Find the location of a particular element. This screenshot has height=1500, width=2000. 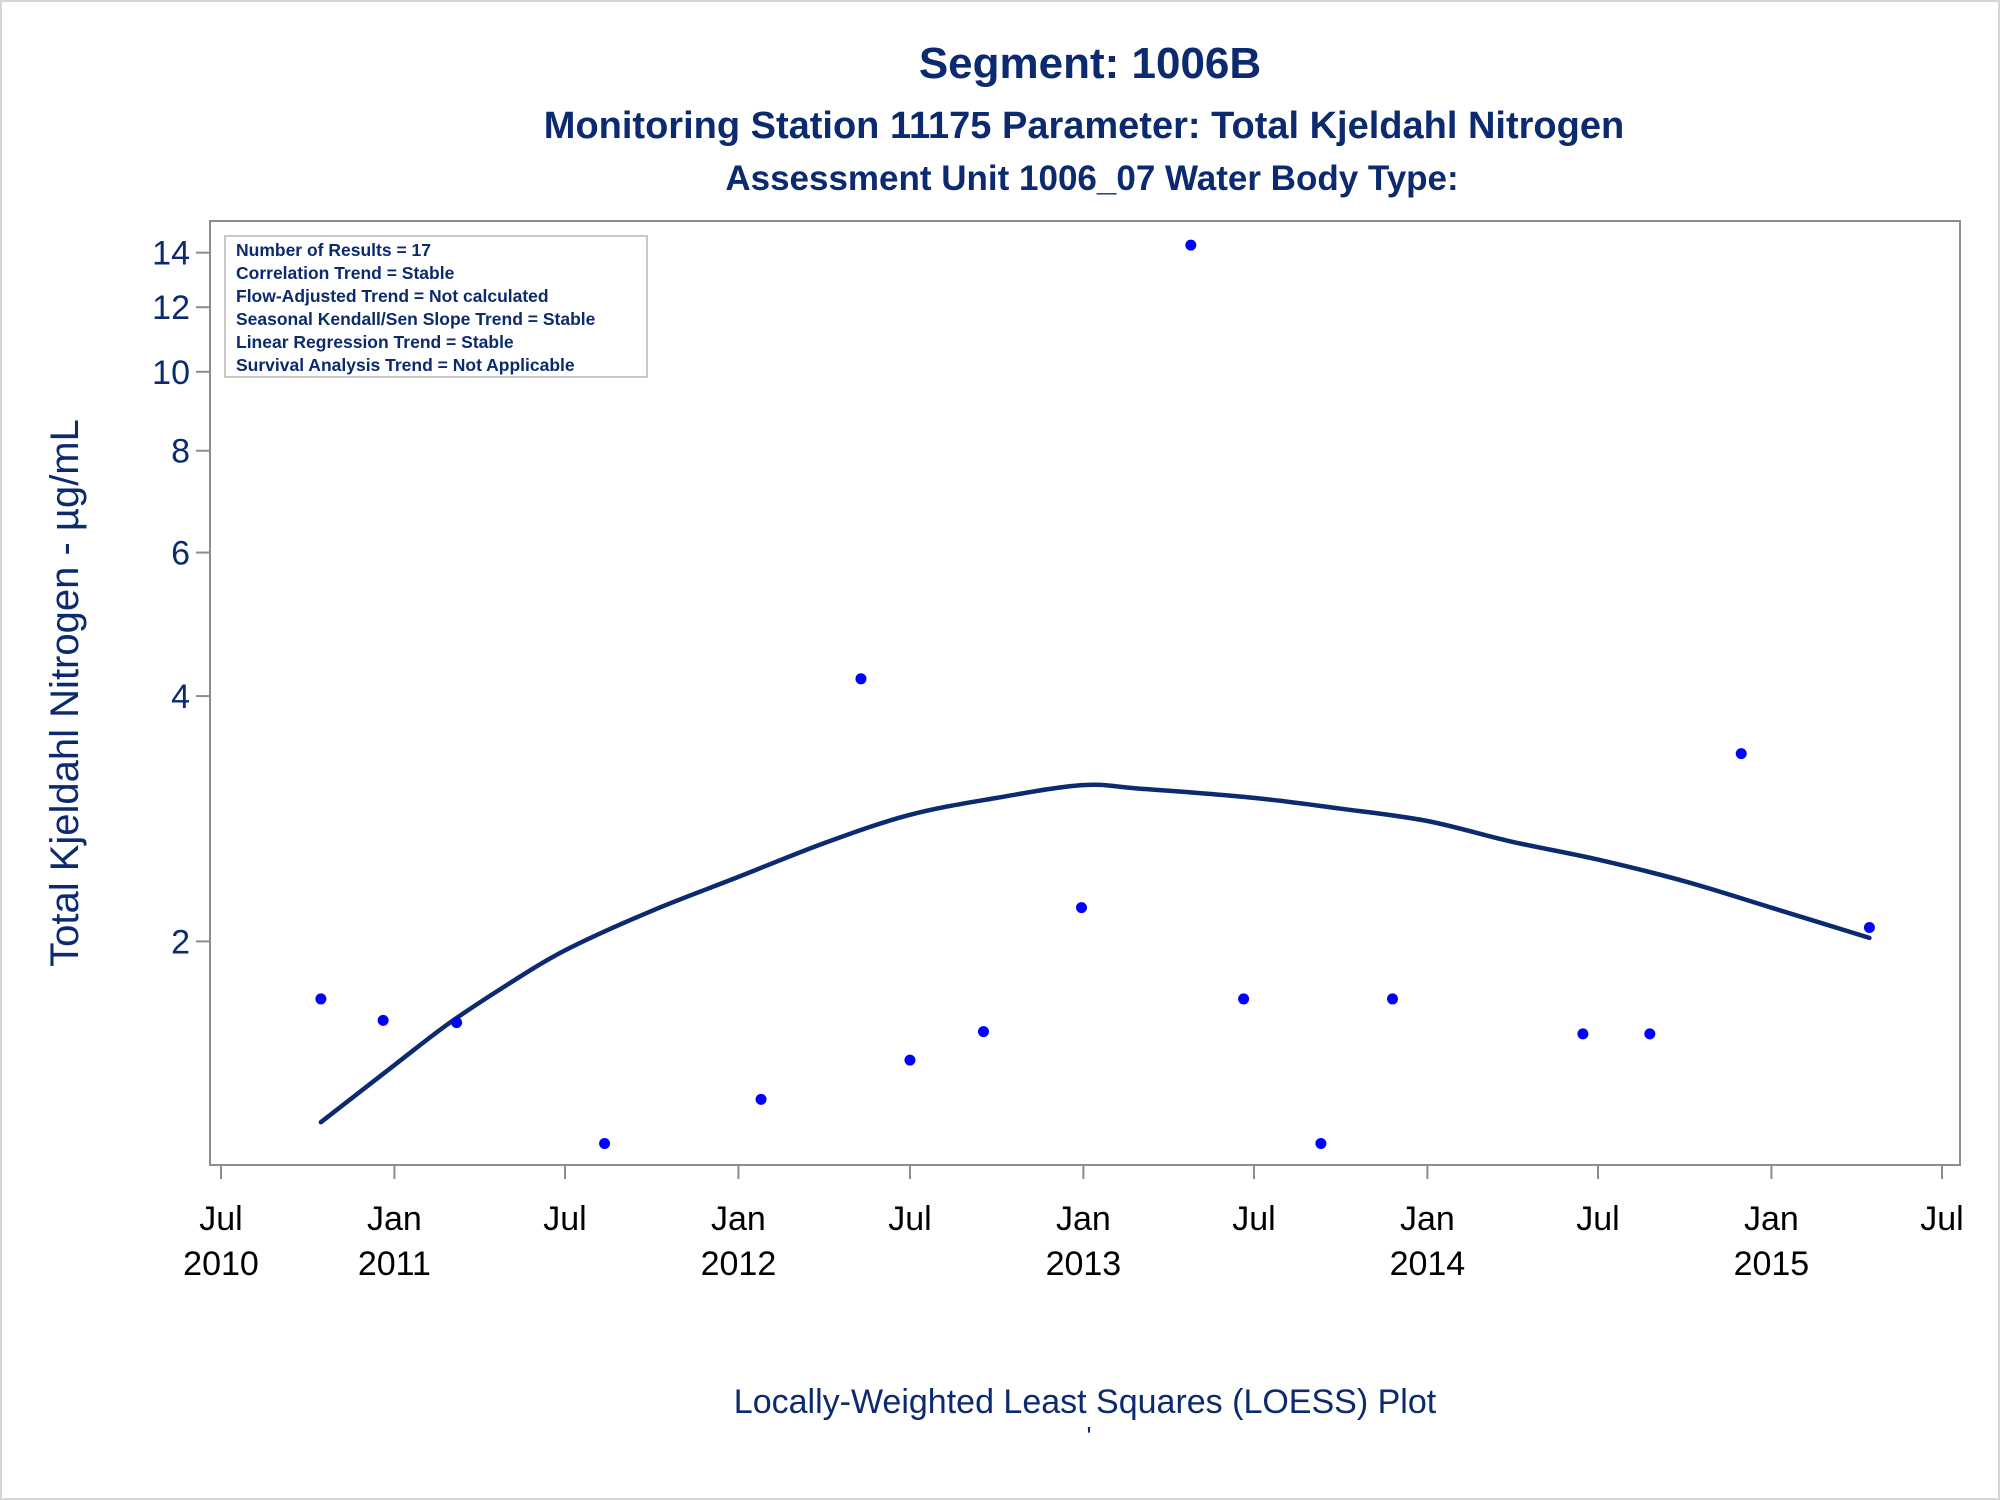

legend-line-linear-regression: Linear Regression Trend = Stable is located at coordinates (375, 342).